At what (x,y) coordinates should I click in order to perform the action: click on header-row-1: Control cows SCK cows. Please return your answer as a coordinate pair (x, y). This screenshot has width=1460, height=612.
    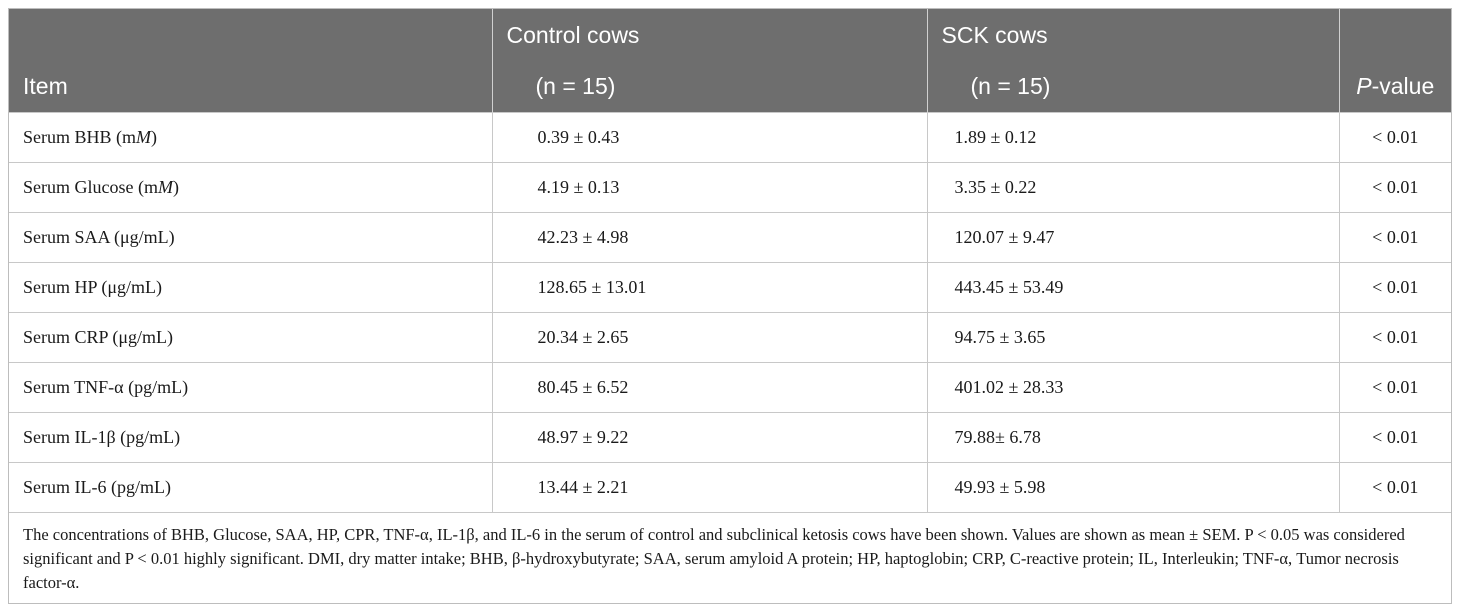
    Looking at the image, I should click on (730, 35).